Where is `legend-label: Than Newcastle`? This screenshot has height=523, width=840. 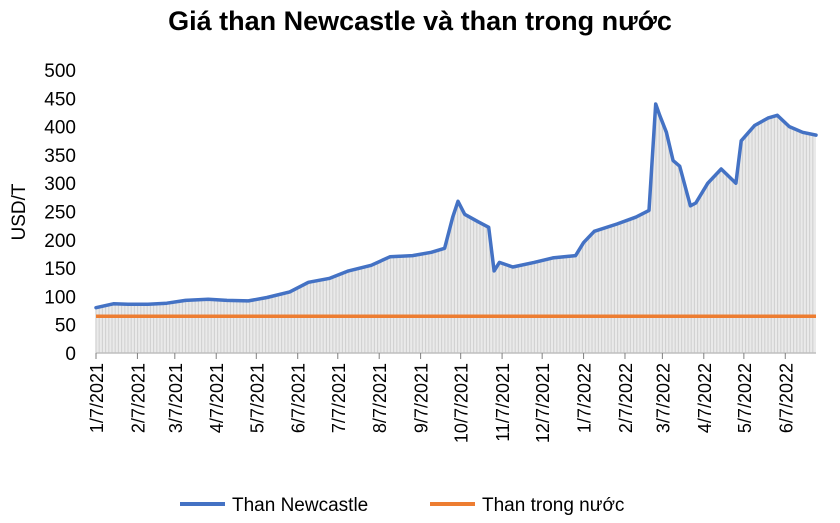
legend-label: Than Newcastle is located at coordinates (300, 505).